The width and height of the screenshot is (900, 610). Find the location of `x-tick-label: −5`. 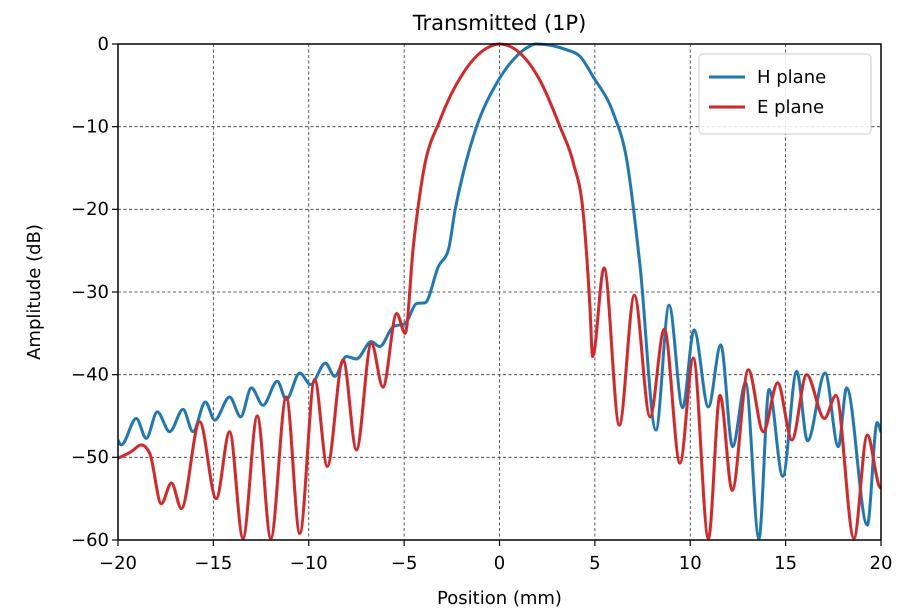

x-tick-label: −5 is located at coordinates (404, 563).